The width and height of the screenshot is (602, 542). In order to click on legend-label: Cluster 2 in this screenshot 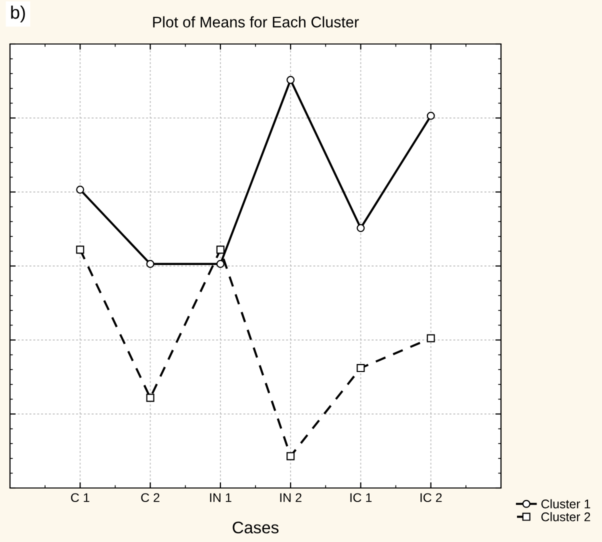, I will do `click(565, 517)`.